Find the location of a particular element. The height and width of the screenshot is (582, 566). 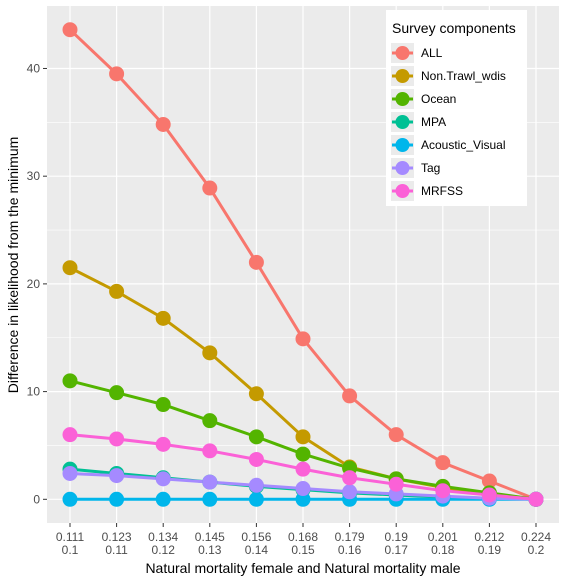

x-tick-label: 0.156 0.14 is located at coordinates (256, 543).